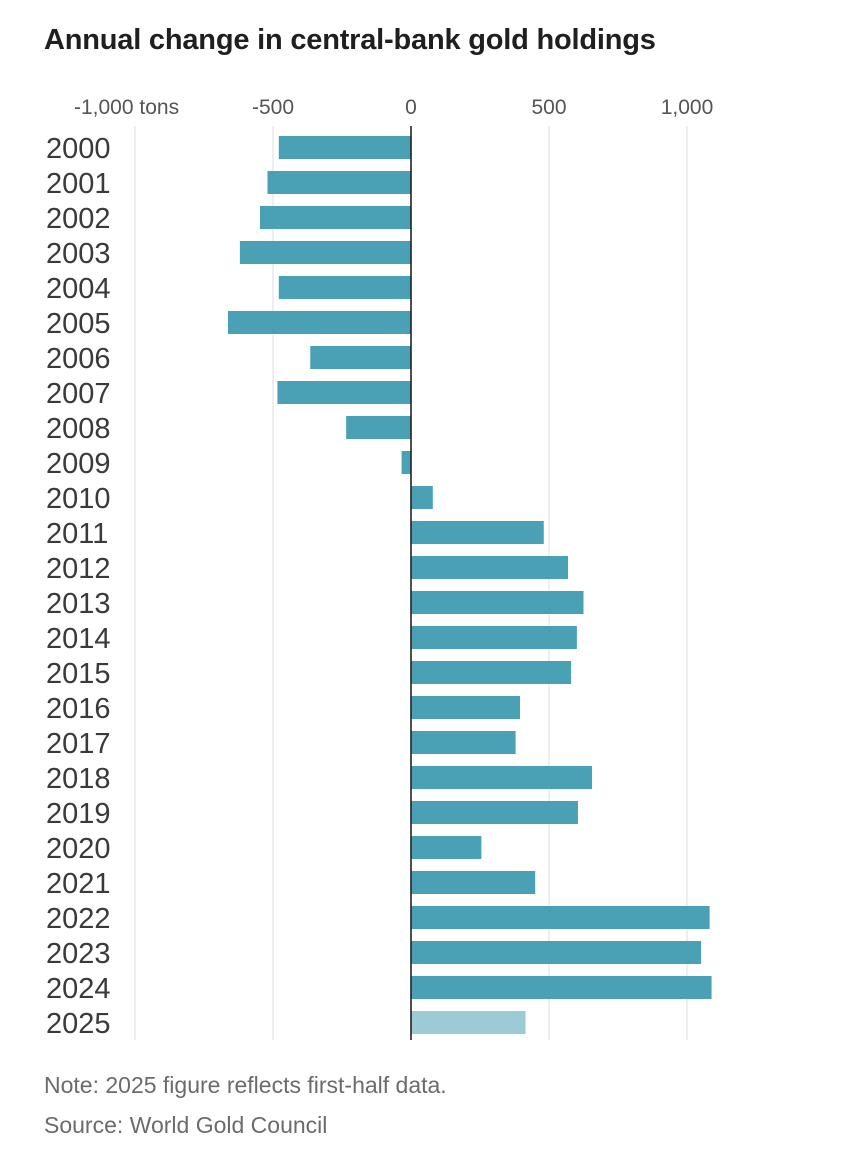 This screenshot has height=1164, width=846. Describe the element at coordinates (463, 742) in the screenshot. I see `bar-2017` at that location.